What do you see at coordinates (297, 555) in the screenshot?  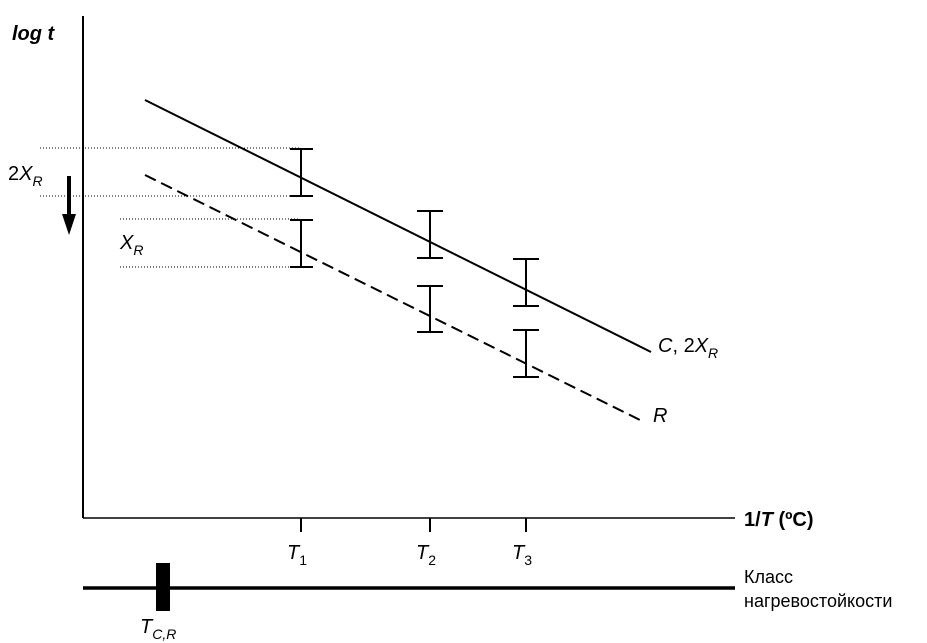 I see `tick-label-t1: T1` at bounding box center [297, 555].